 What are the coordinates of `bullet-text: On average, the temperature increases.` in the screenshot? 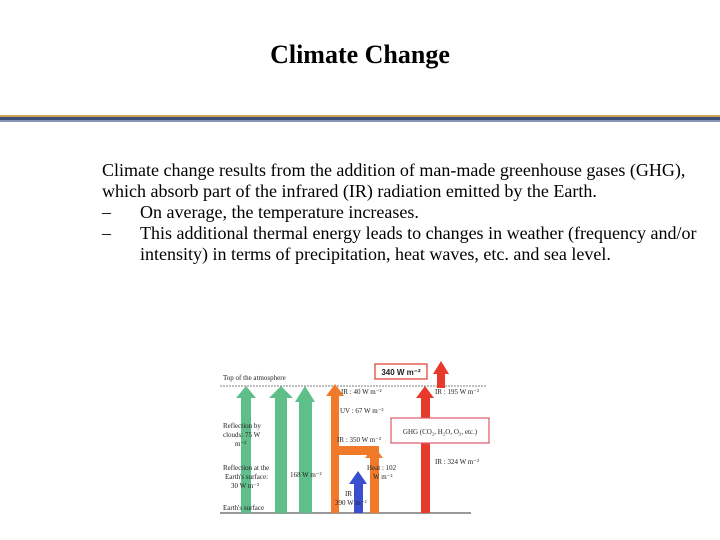 It's located at (279, 212).